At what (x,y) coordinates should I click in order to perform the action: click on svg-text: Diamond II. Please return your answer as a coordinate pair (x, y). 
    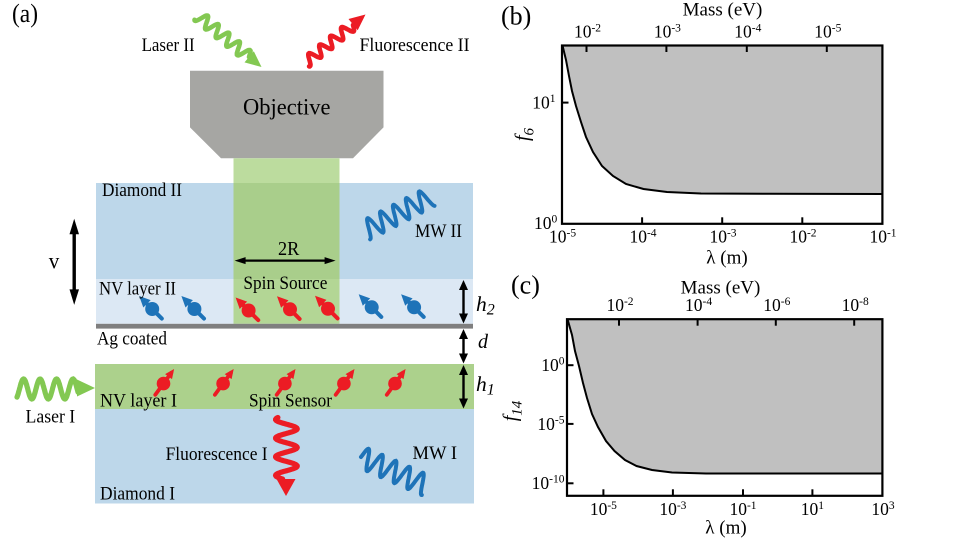
    Looking at the image, I should click on (142, 190).